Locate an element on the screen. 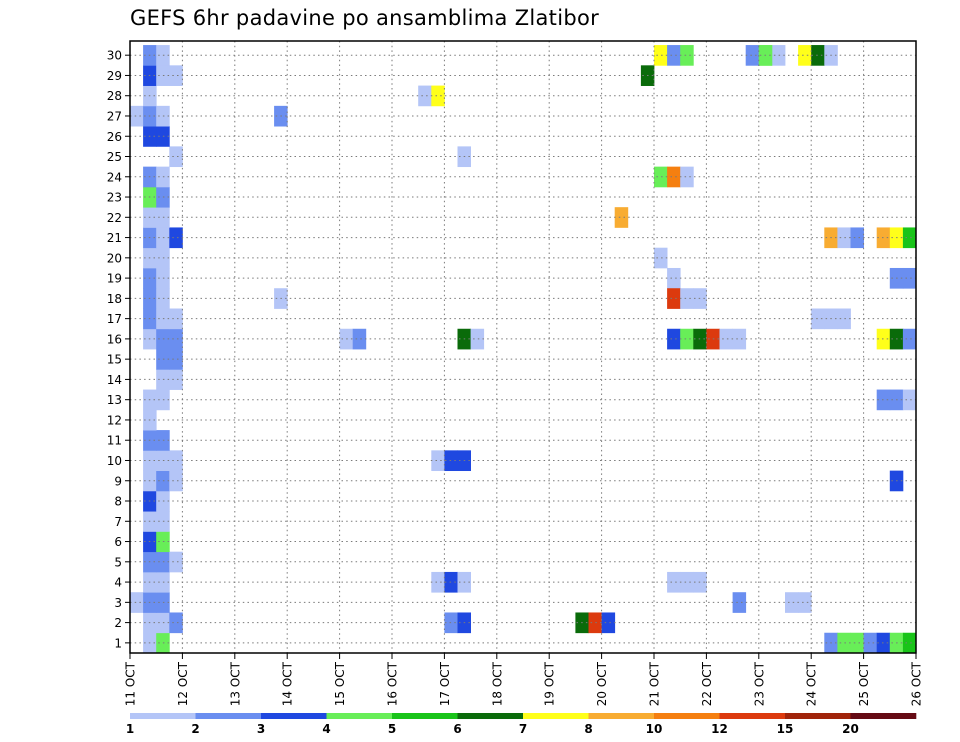 This screenshot has height=742, width=960. y-tick-label: 21 is located at coordinates (114, 238).